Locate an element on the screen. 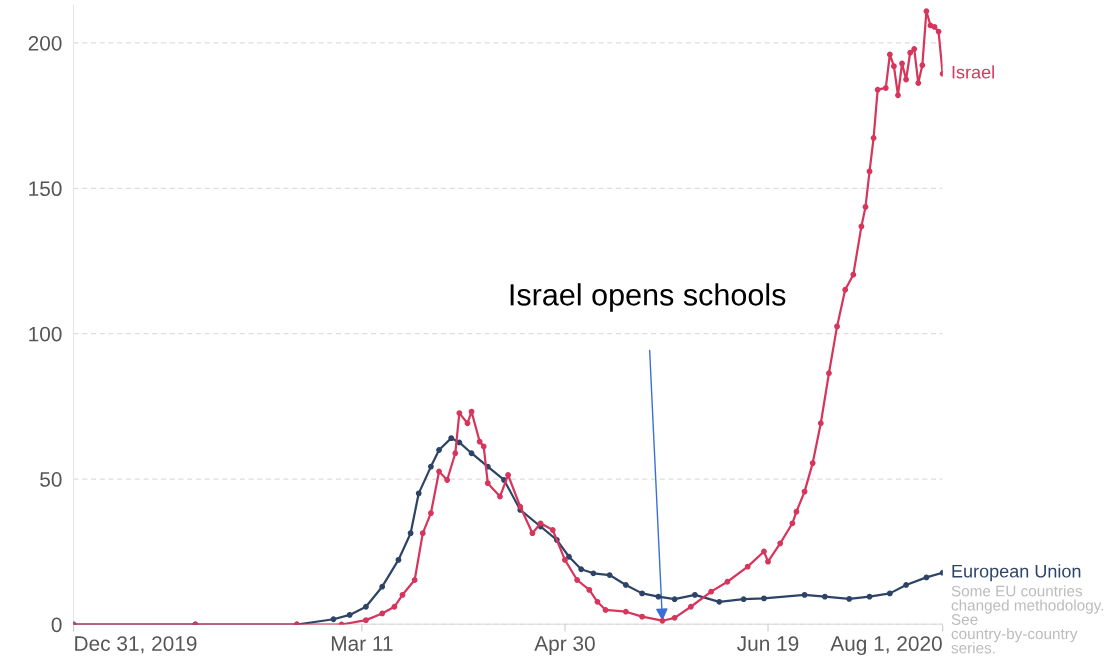  x-tick-label: Mar 11 is located at coordinates (362, 643).